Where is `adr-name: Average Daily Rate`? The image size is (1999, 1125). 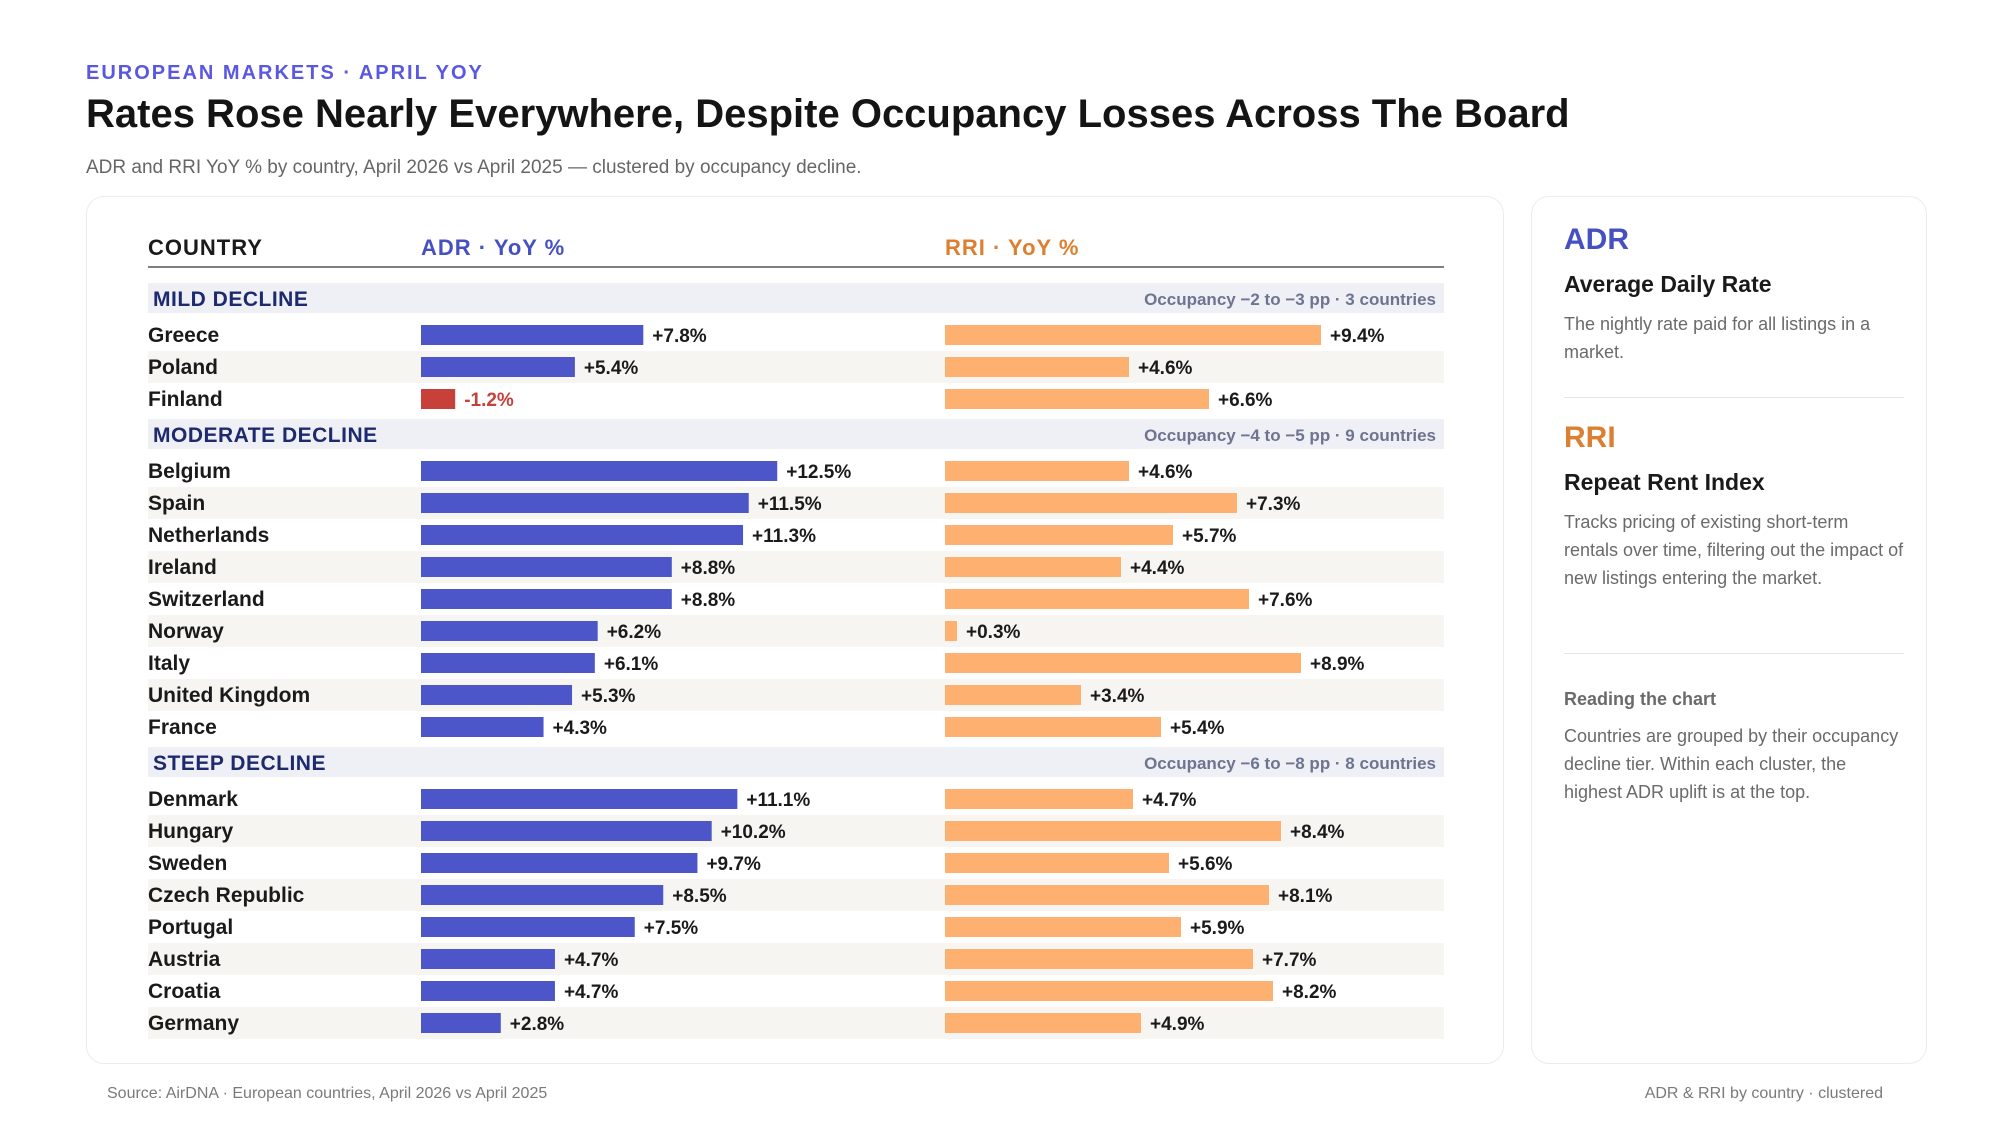
adr-name: Average Daily Rate is located at coordinates (1668, 284).